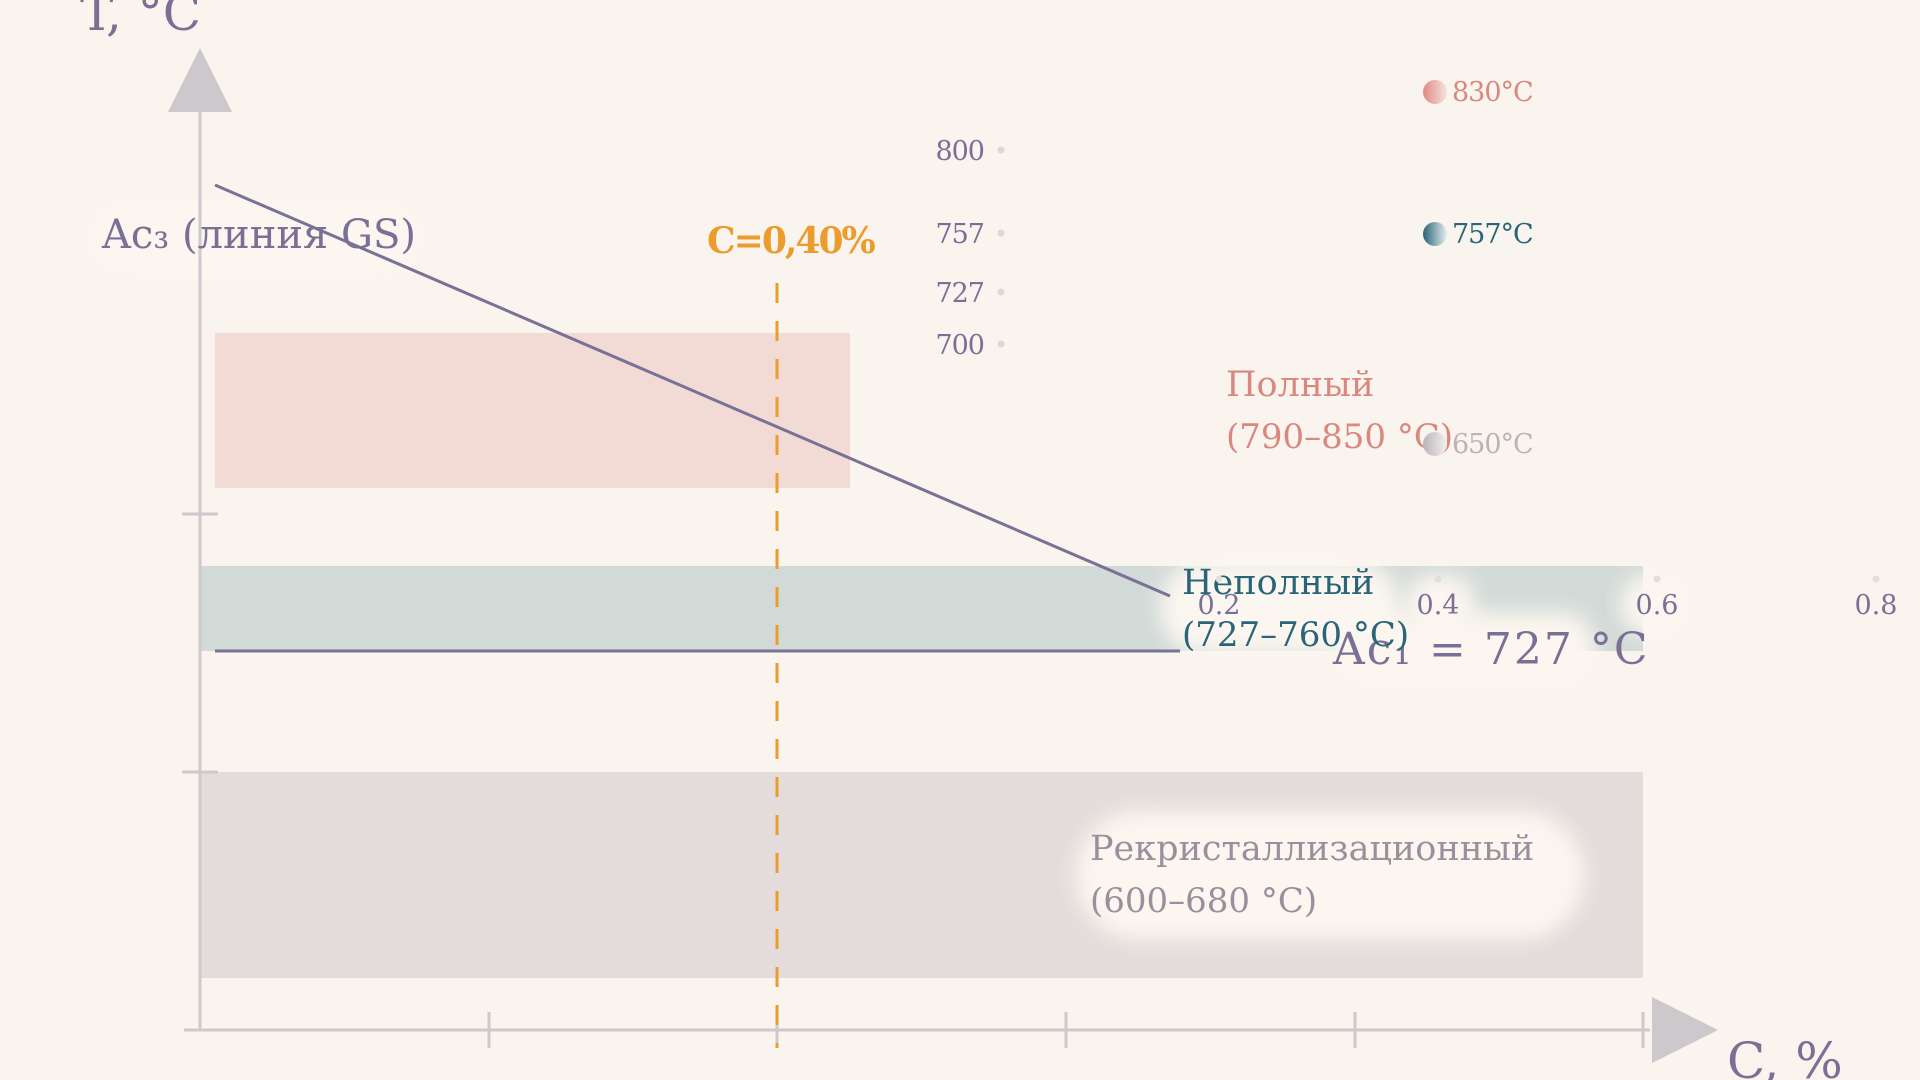  What do you see at coordinates (1876, 605) in the screenshot?
I see `c-tick-label: 0.8` at bounding box center [1876, 605].